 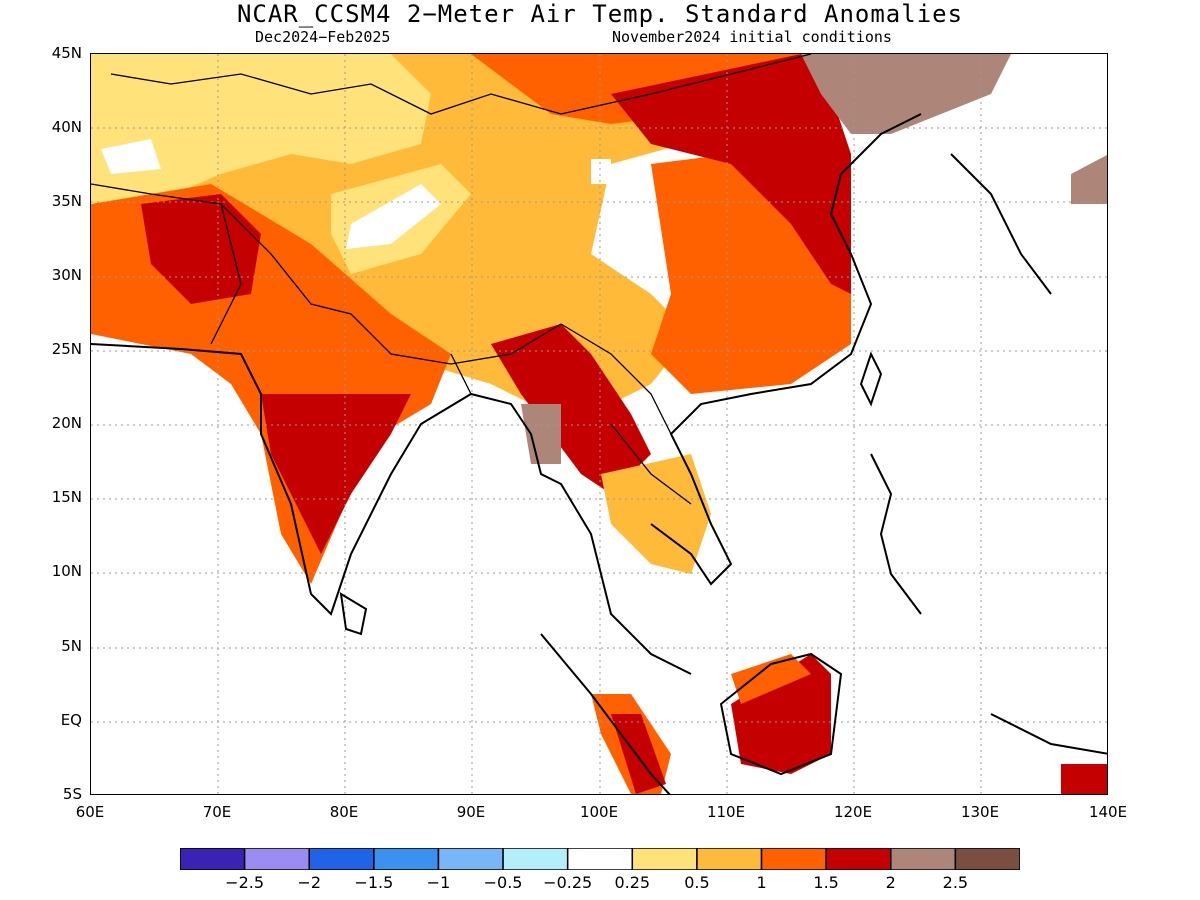 What do you see at coordinates (66, 497) in the screenshot?
I see `y-tick-label: 15N` at bounding box center [66, 497].